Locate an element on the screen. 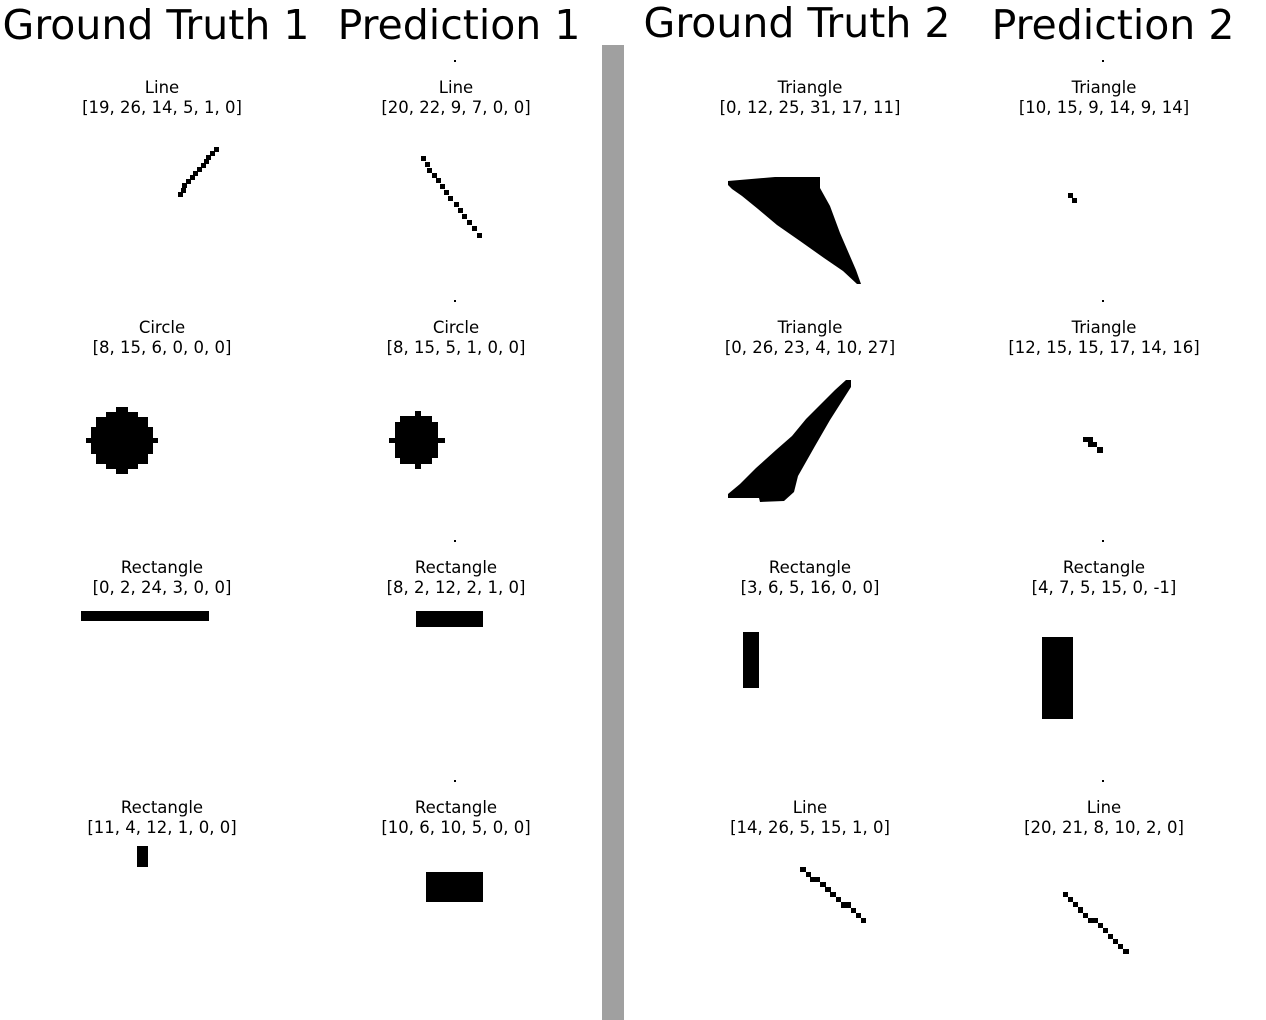 The image size is (1266, 1020). gt2-row2-label: Triangle is located at coordinates (810, 327).